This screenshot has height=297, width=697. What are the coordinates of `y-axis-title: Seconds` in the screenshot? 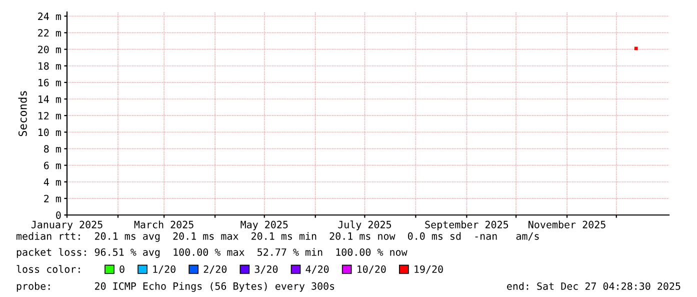 It's located at (22, 113).